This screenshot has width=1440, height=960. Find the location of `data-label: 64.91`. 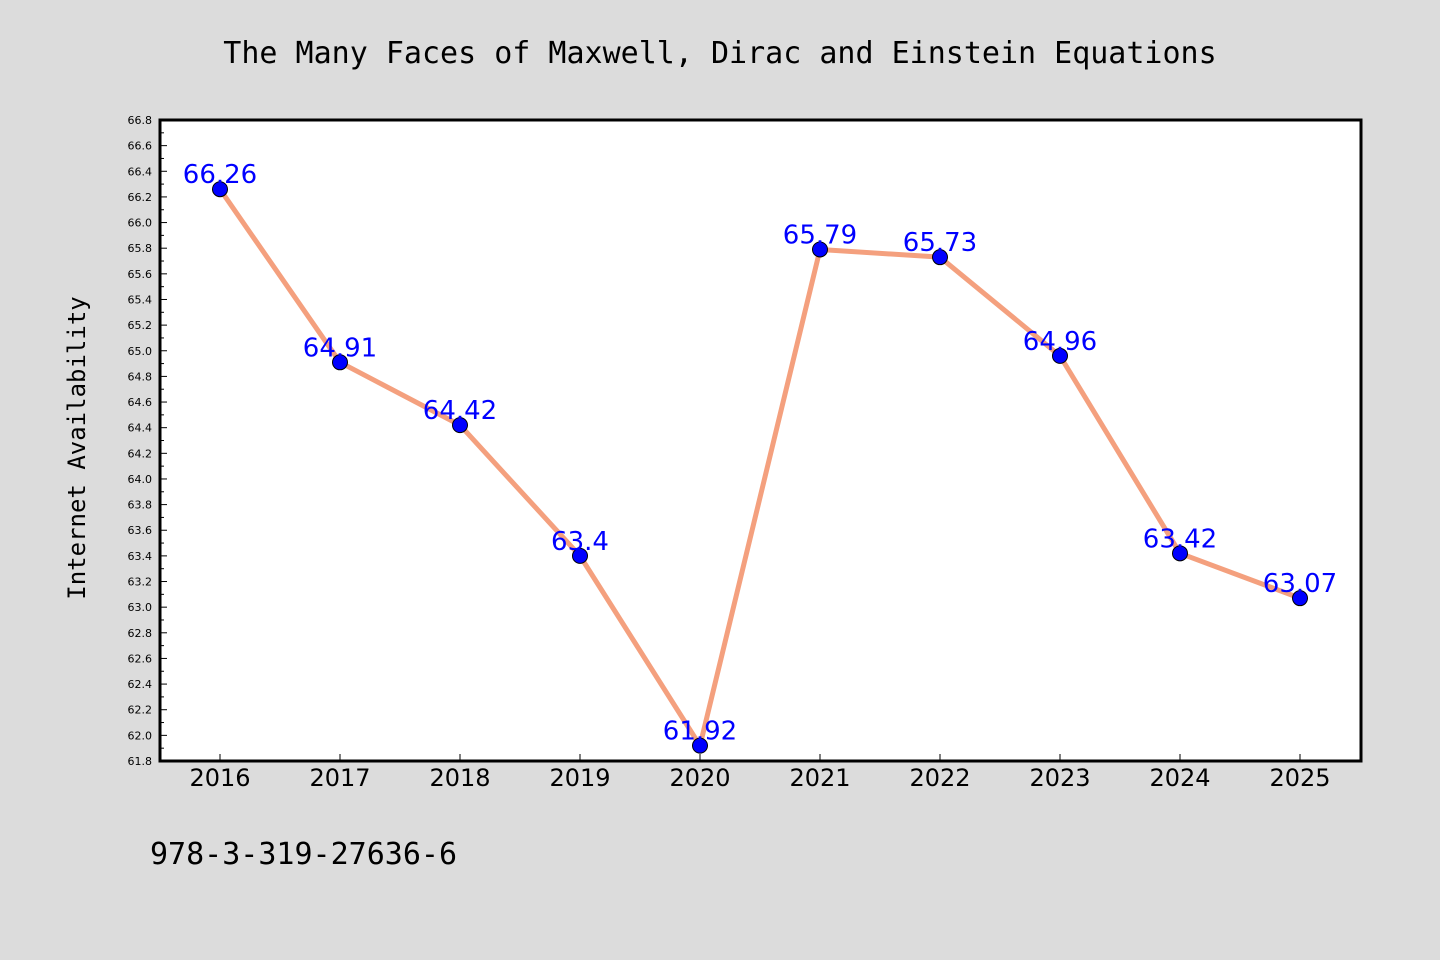

data-label: 64.91 is located at coordinates (340, 348).